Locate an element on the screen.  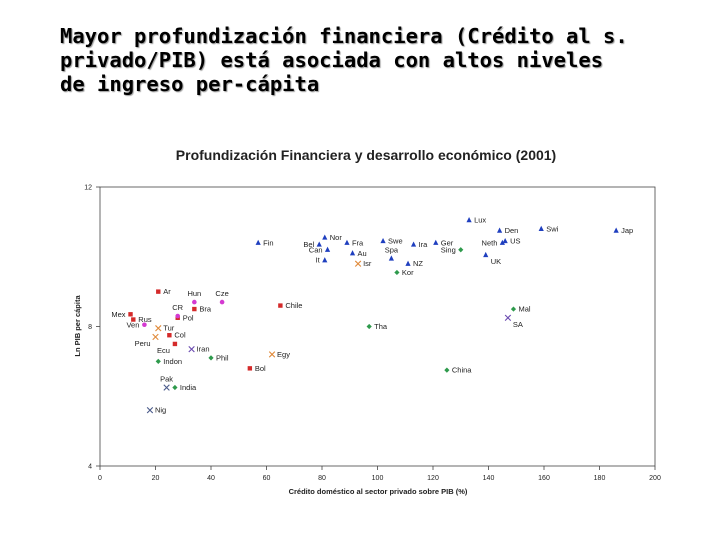
data-point-label: Mex is located at coordinates (118, 314).